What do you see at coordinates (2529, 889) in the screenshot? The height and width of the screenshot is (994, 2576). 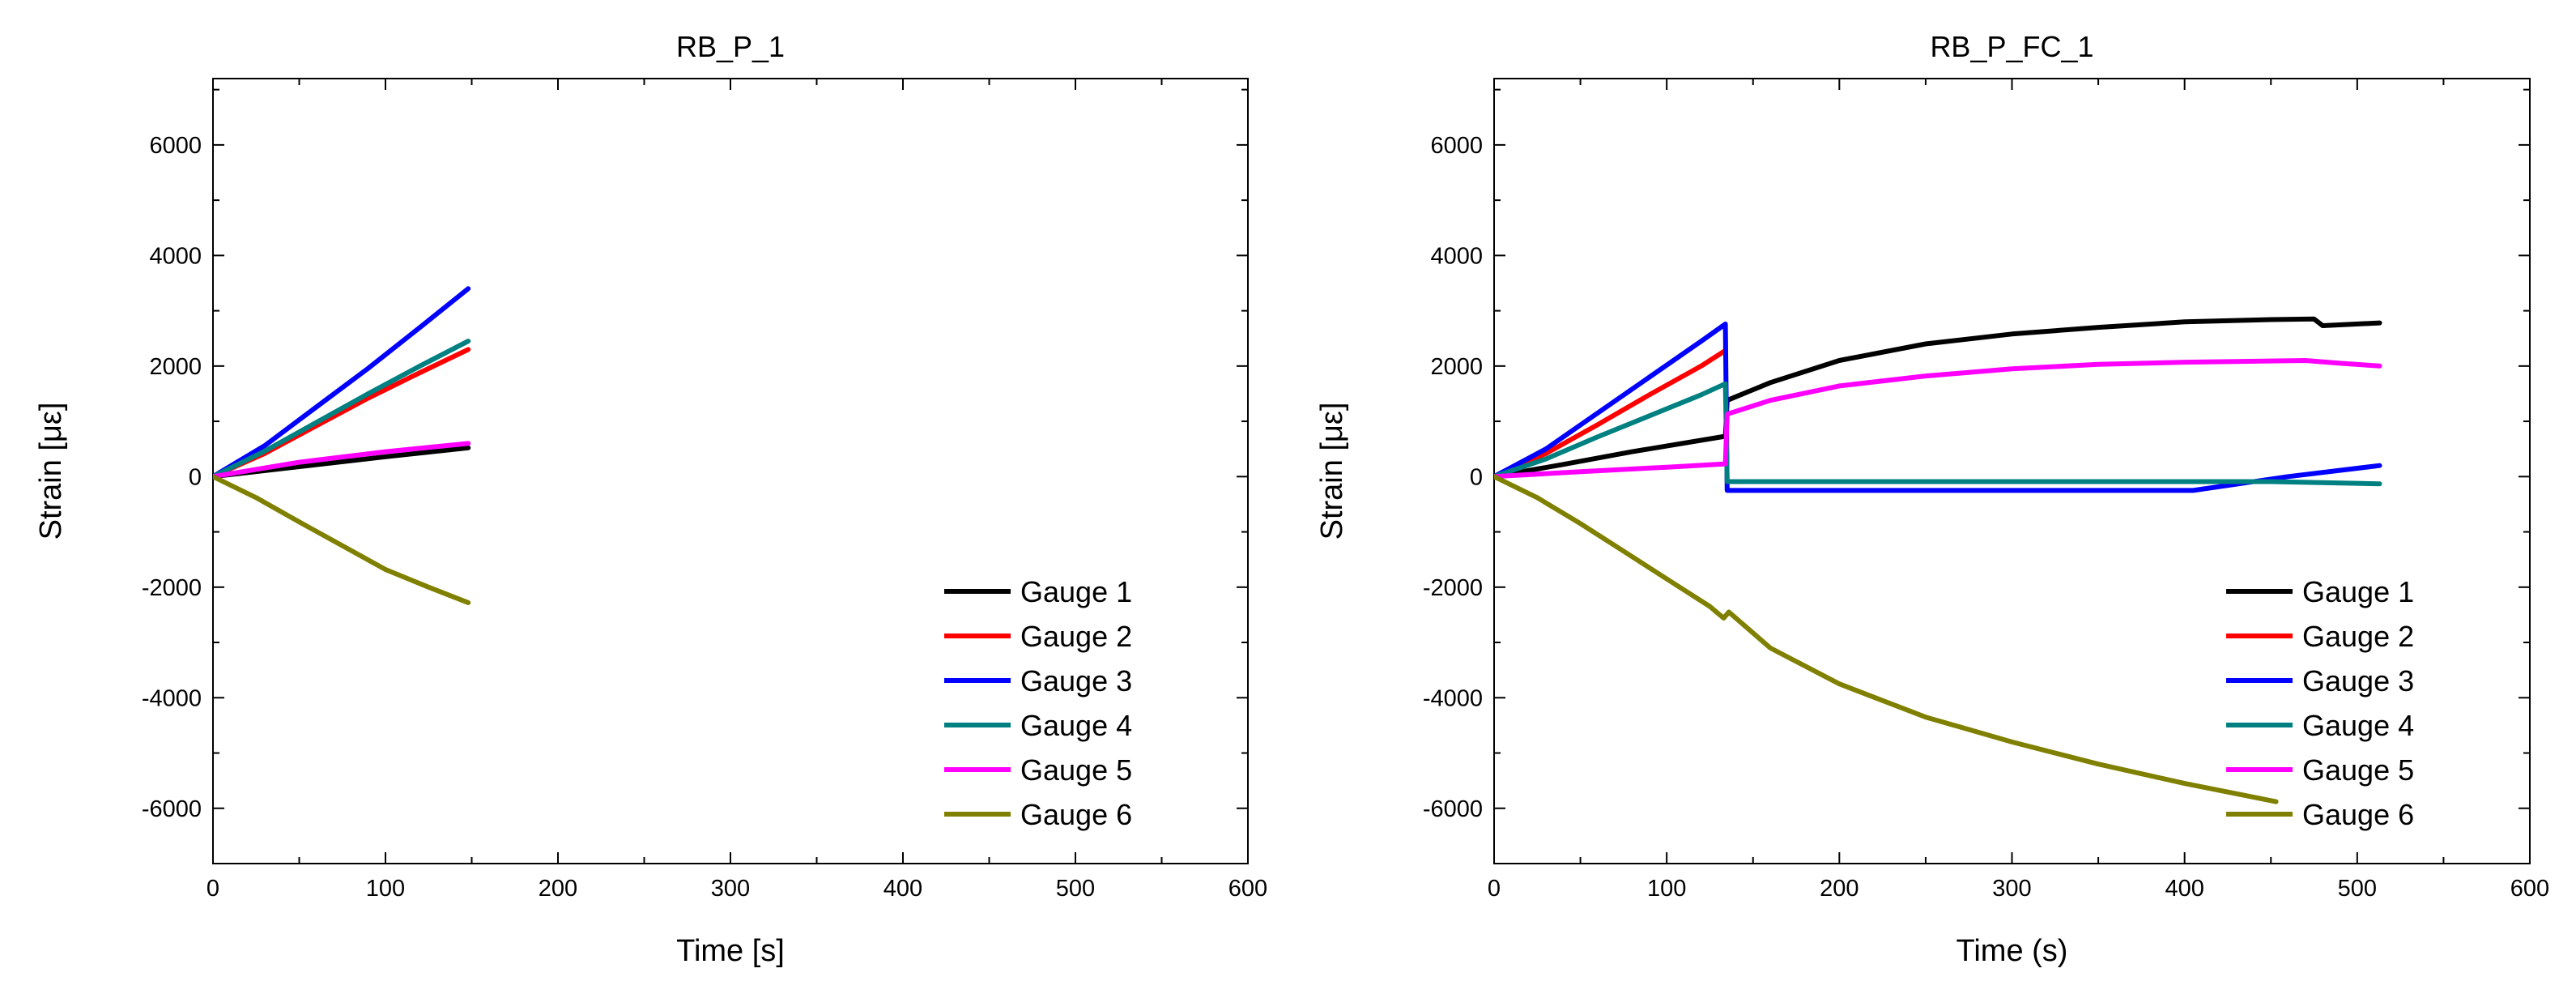 I see `chart-1-x-tick-label: 600` at bounding box center [2529, 889].